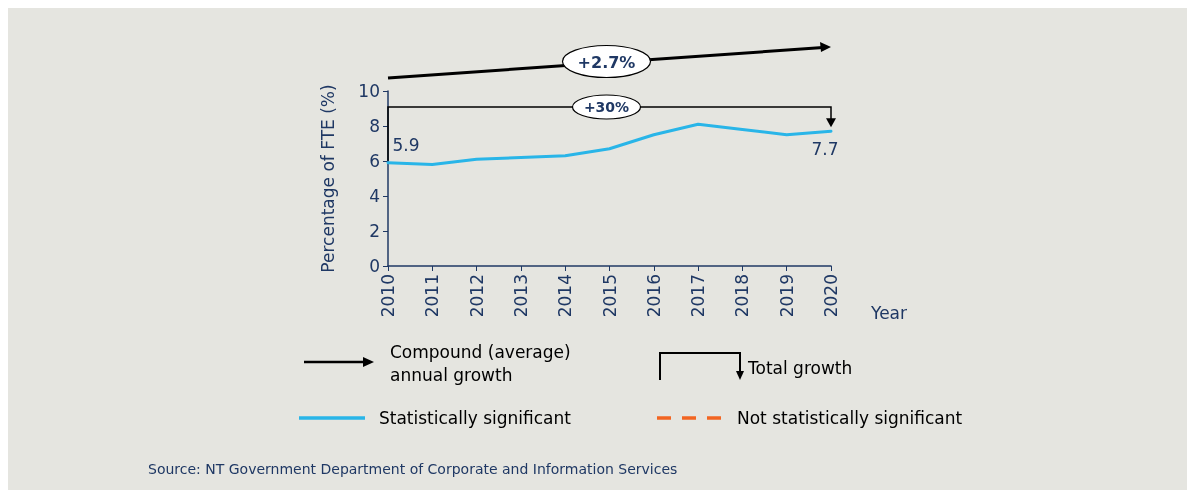 The width and height of the screenshot is (1187, 490). I want to click on x-tick-label: 2019, so click(786, 296).